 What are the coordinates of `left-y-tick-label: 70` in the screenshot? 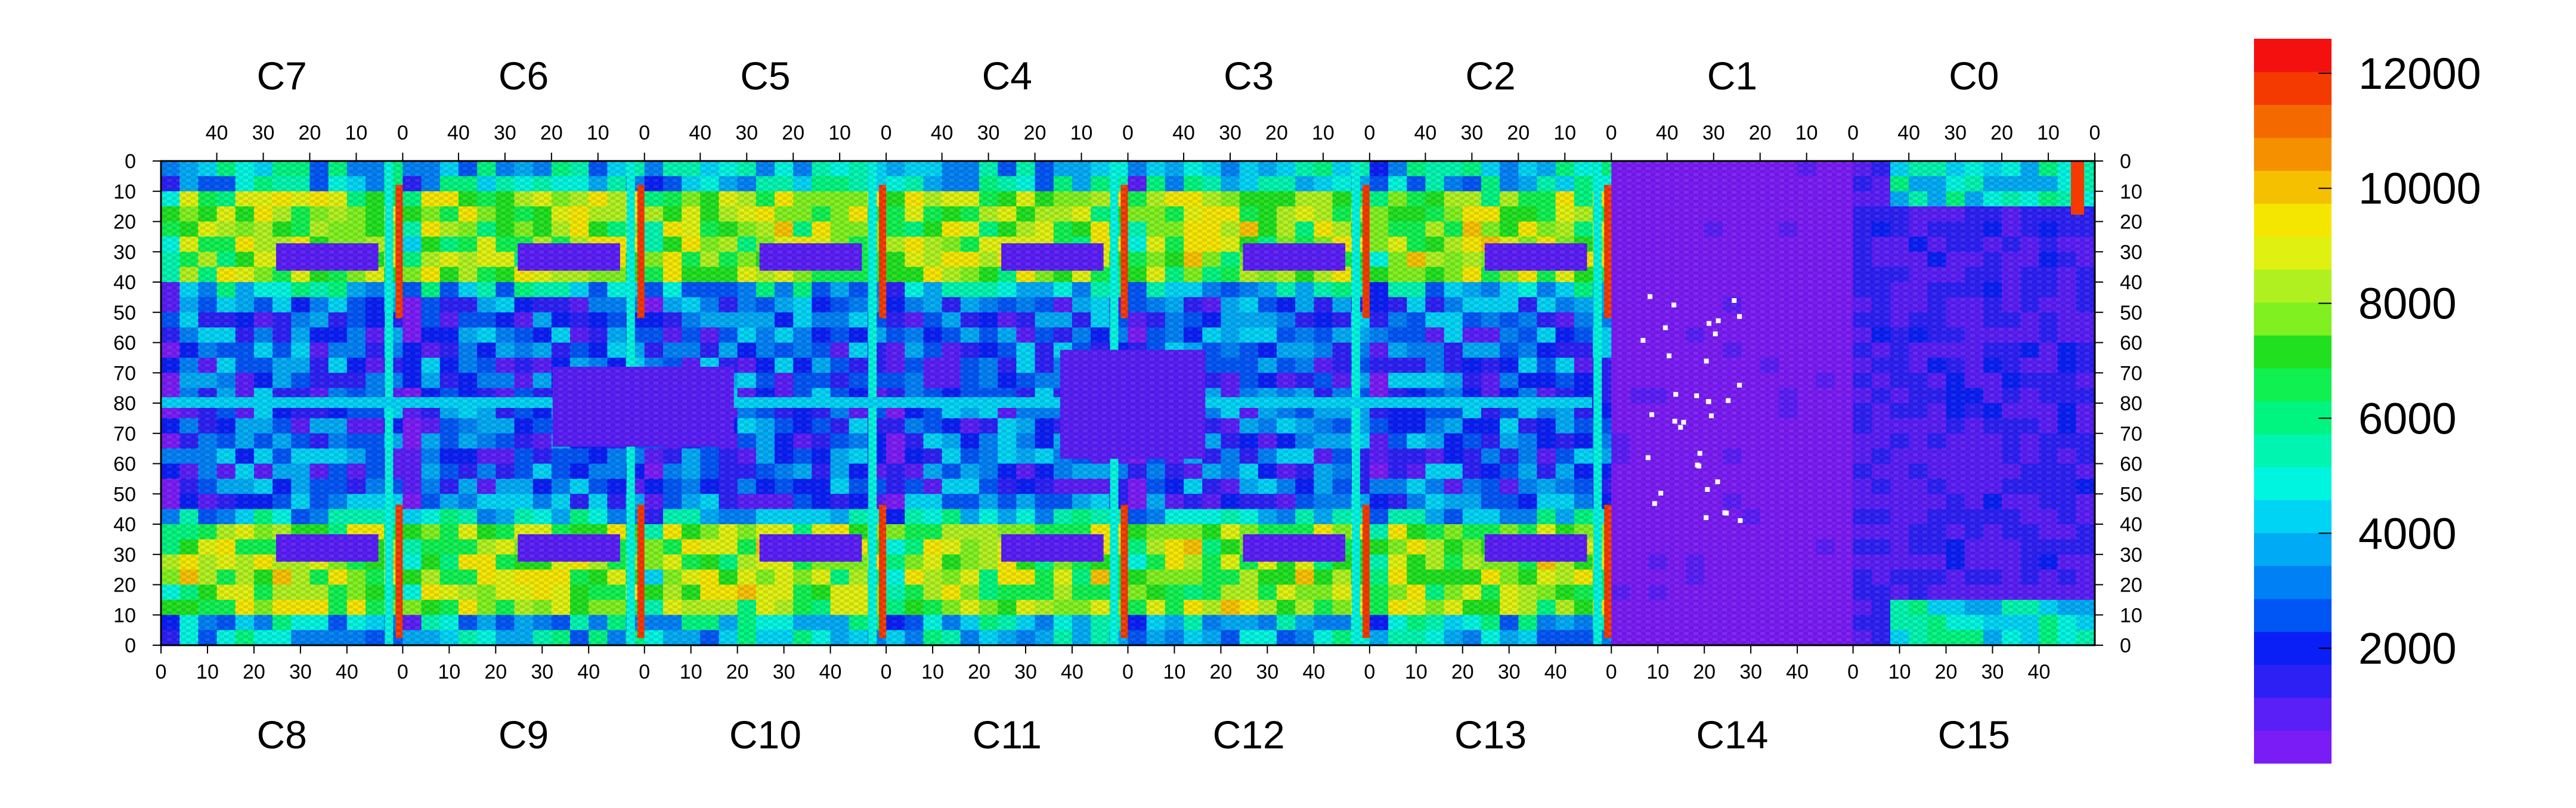 It's located at (124, 374).